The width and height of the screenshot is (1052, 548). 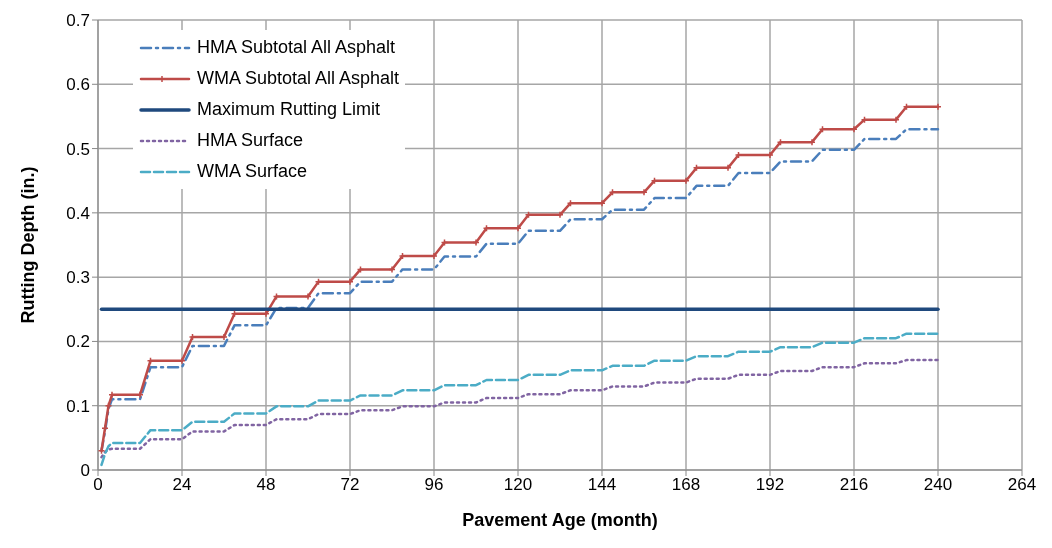 What do you see at coordinates (1022, 485) in the screenshot?
I see `x-tick-label: 264` at bounding box center [1022, 485].